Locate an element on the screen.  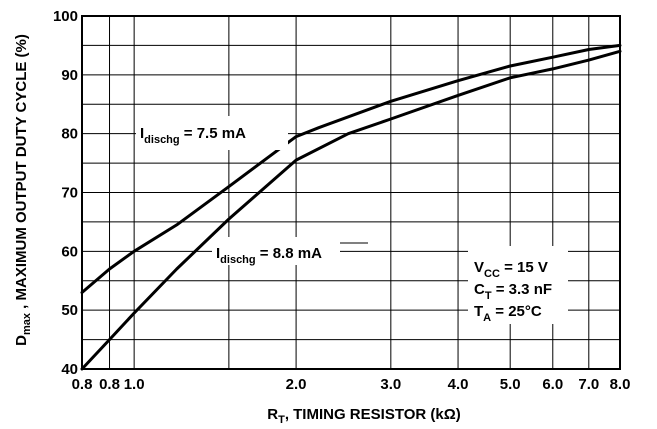
y-tick-label: 40 is located at coordinates (69, 369).